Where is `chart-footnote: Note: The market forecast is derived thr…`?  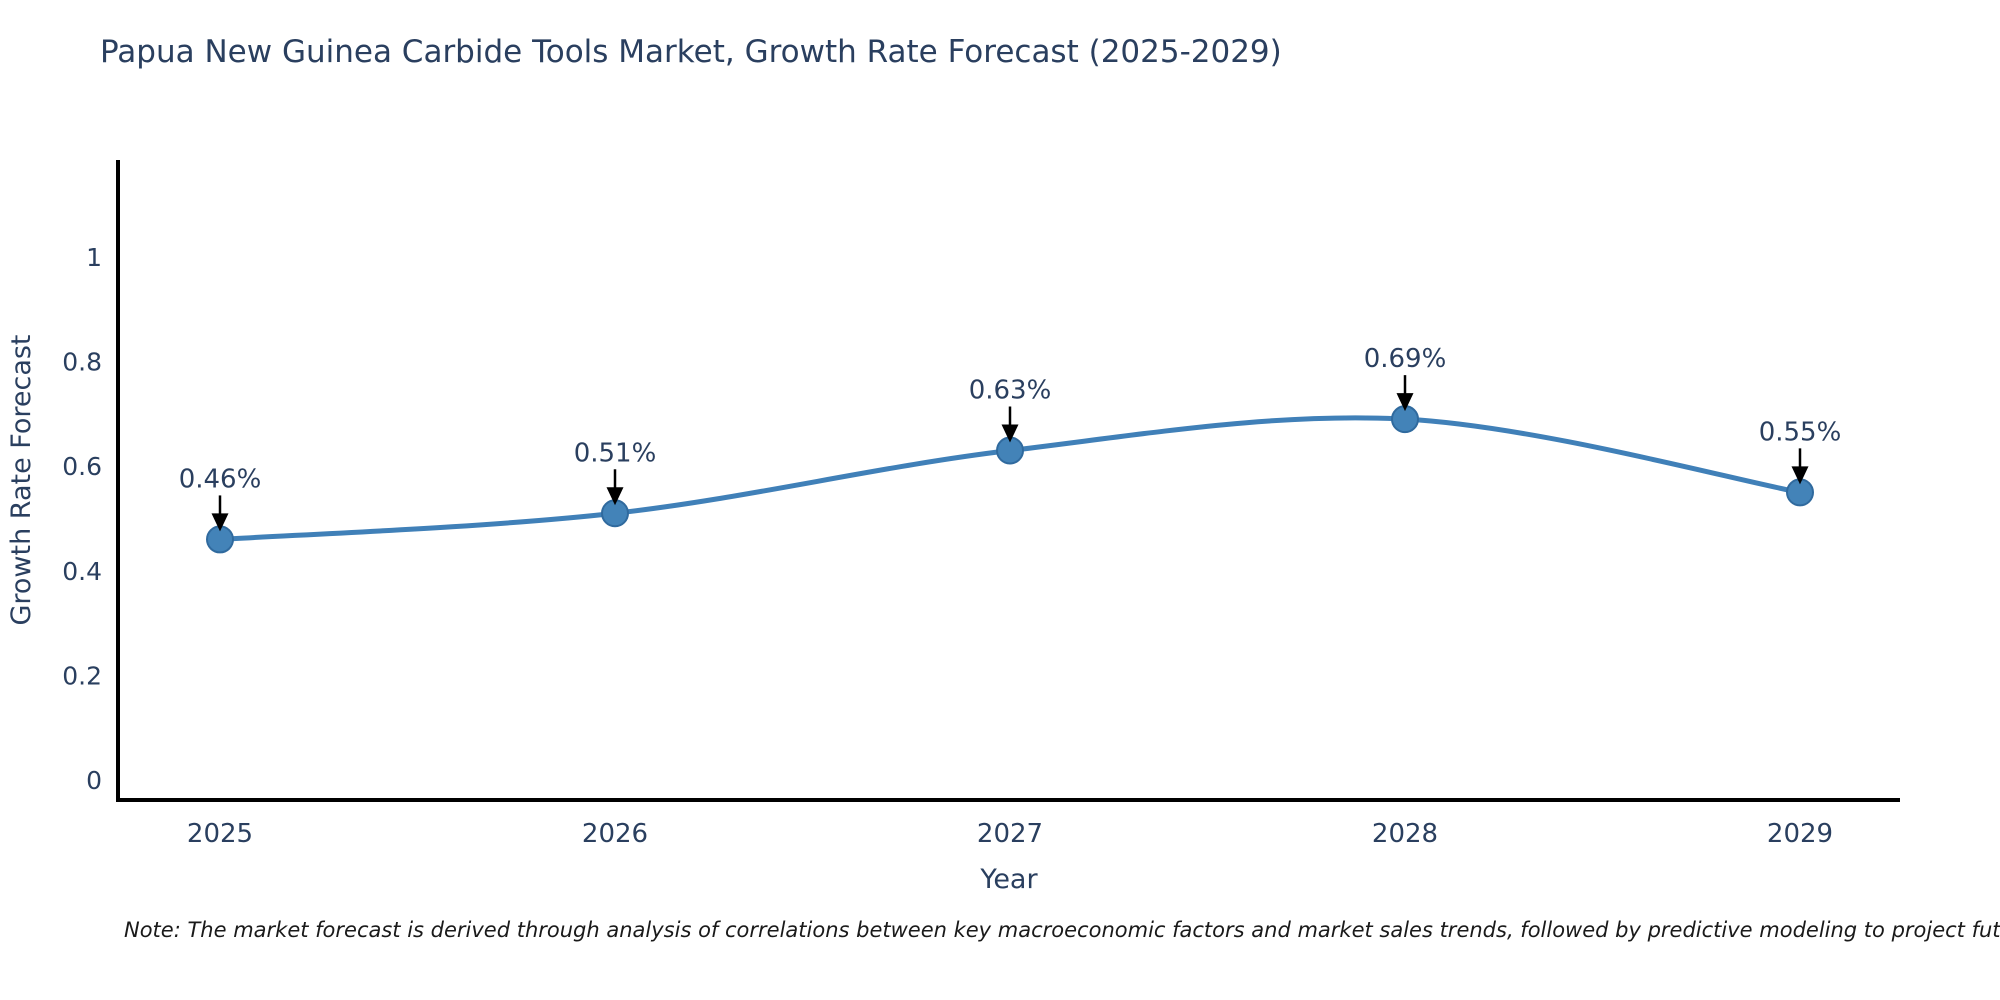
chart-footnote: Note: The market forecast is derived thr… is located at coordinates (1062, 930).